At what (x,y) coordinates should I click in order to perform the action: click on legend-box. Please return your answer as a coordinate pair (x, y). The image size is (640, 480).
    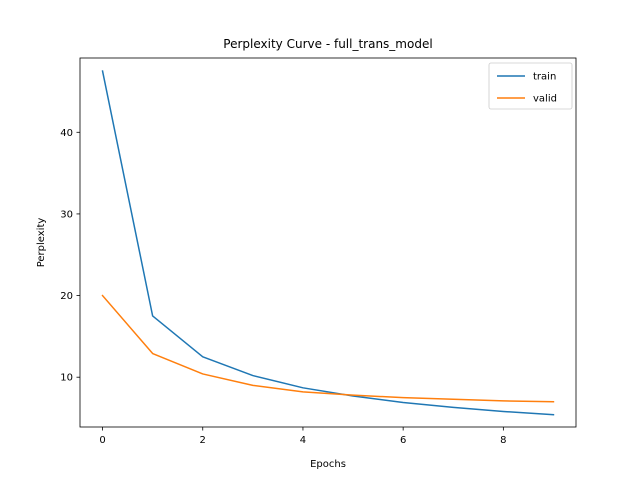
    Looking at the image, I should click on (530, 86).